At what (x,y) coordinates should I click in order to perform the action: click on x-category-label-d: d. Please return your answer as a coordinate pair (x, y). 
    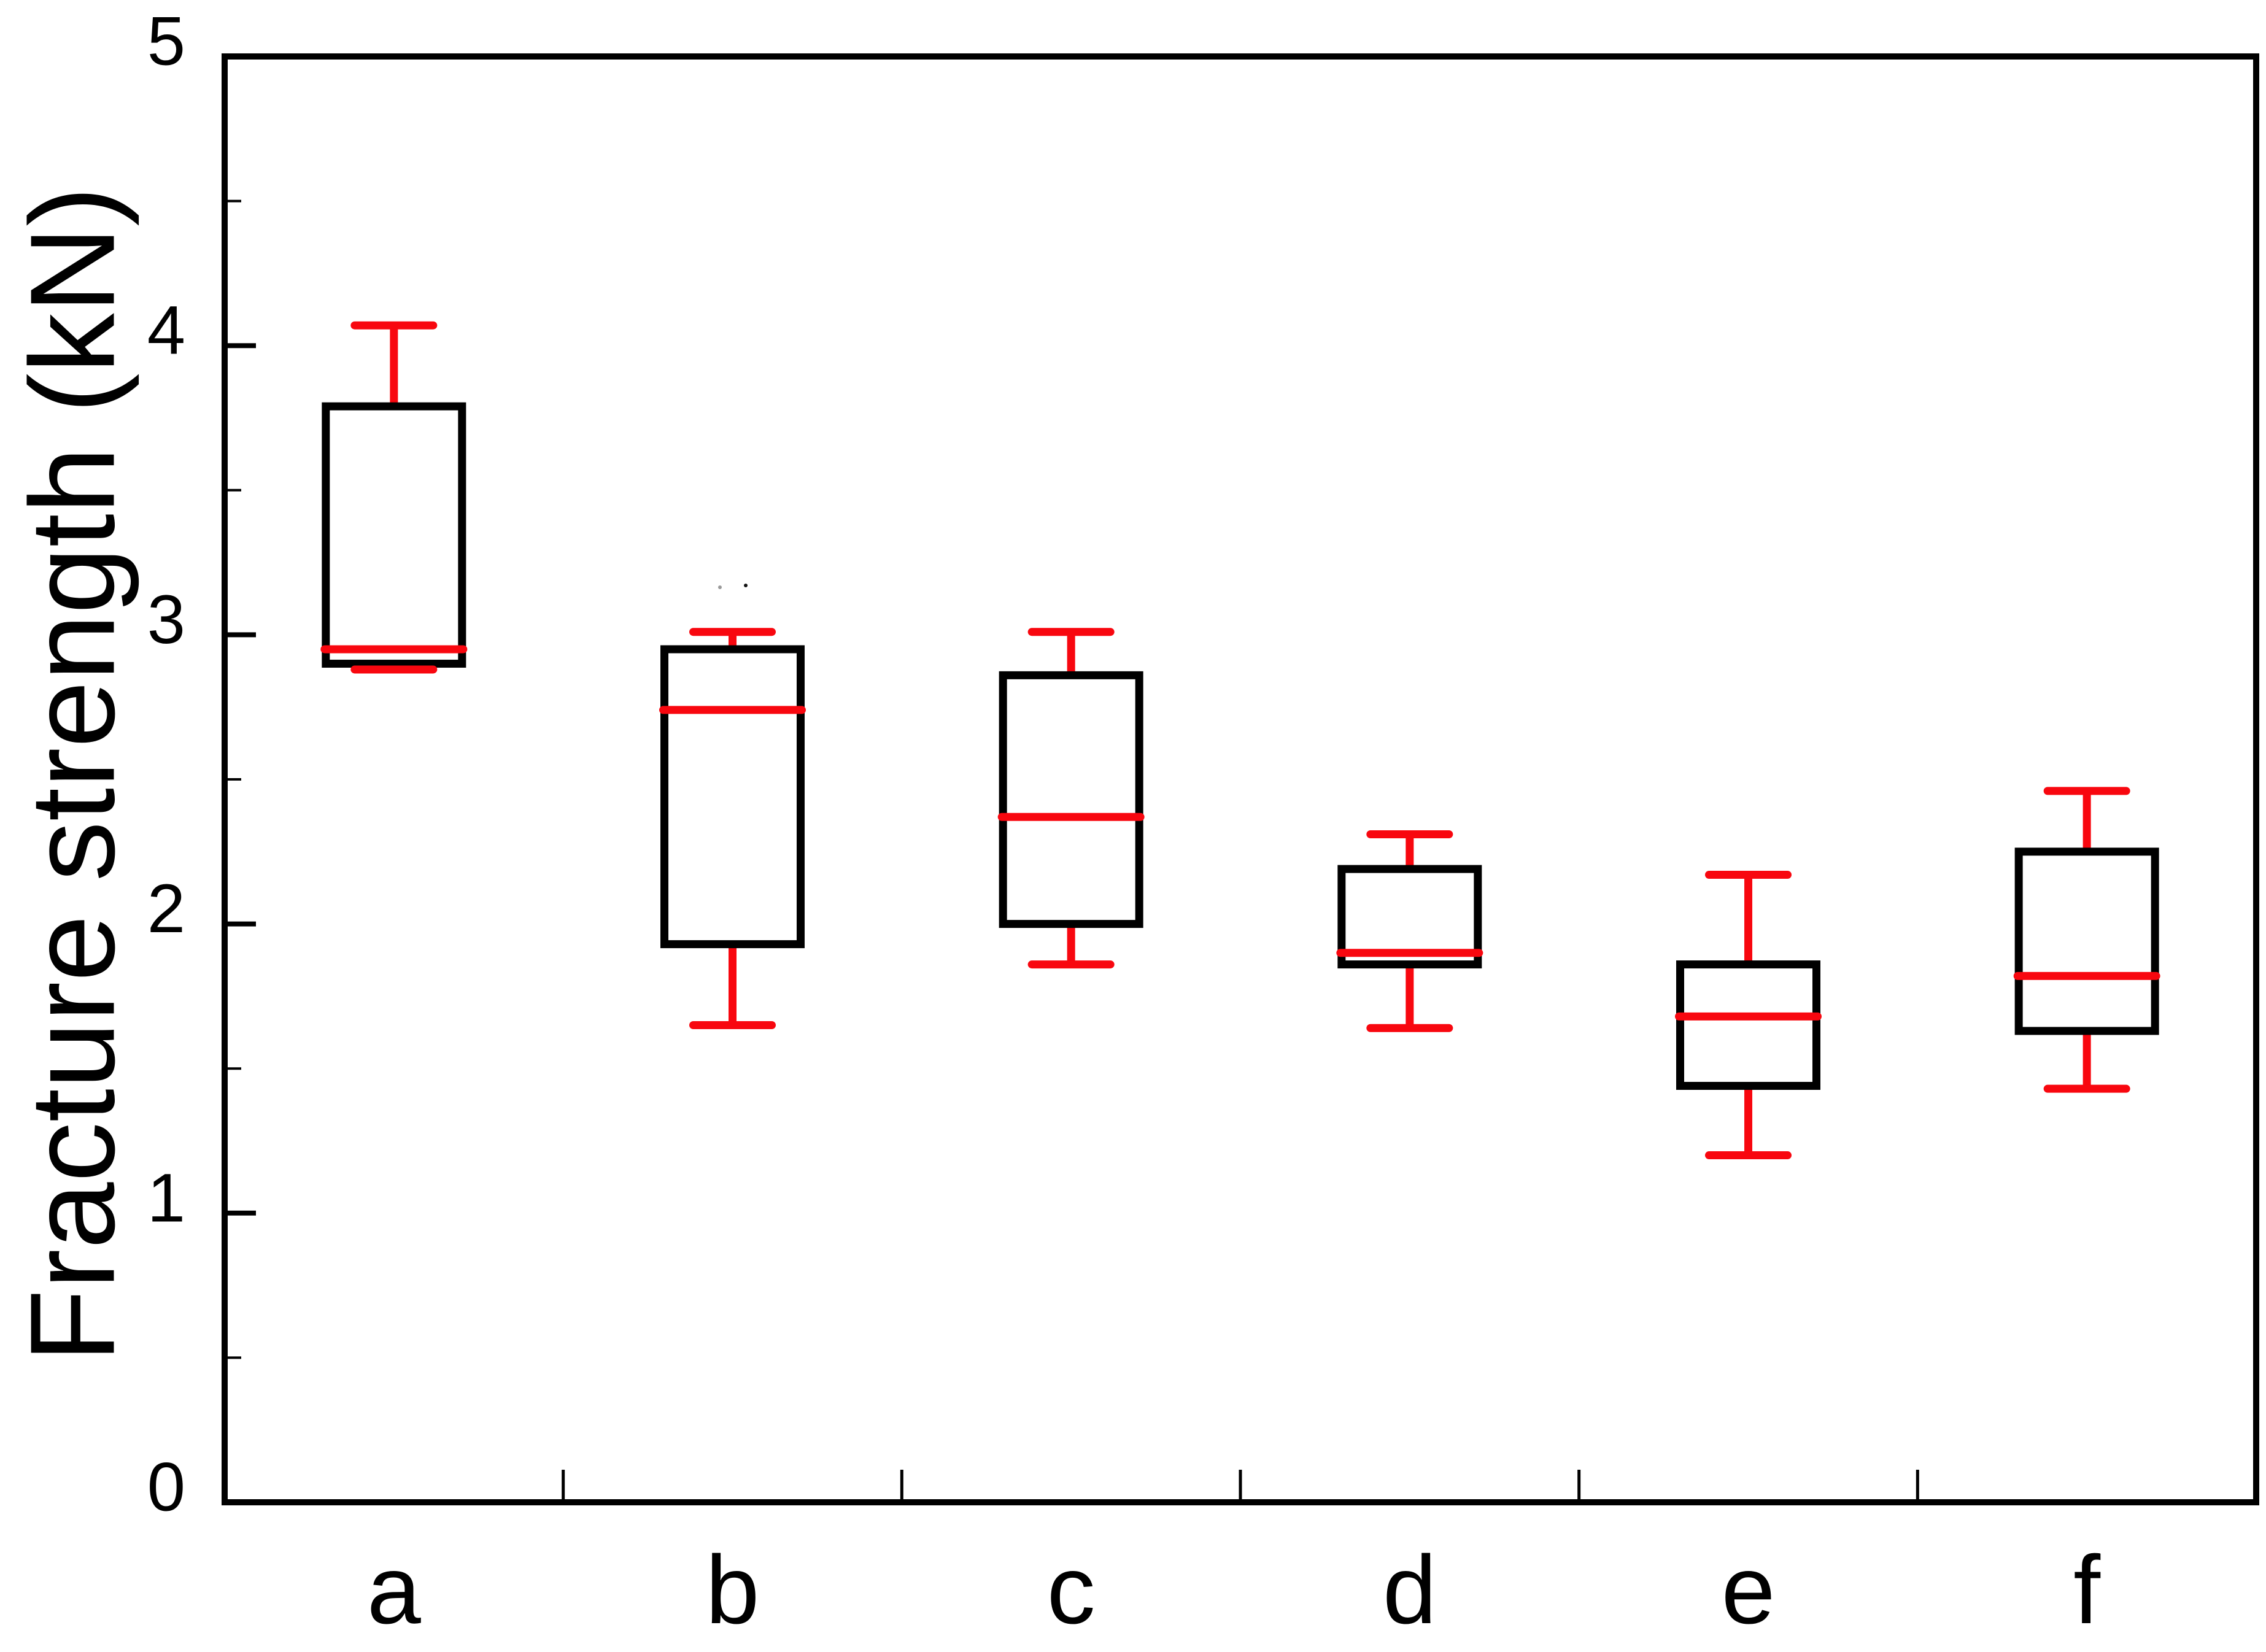
    Looking at the image, I should click on (1410, 1590).